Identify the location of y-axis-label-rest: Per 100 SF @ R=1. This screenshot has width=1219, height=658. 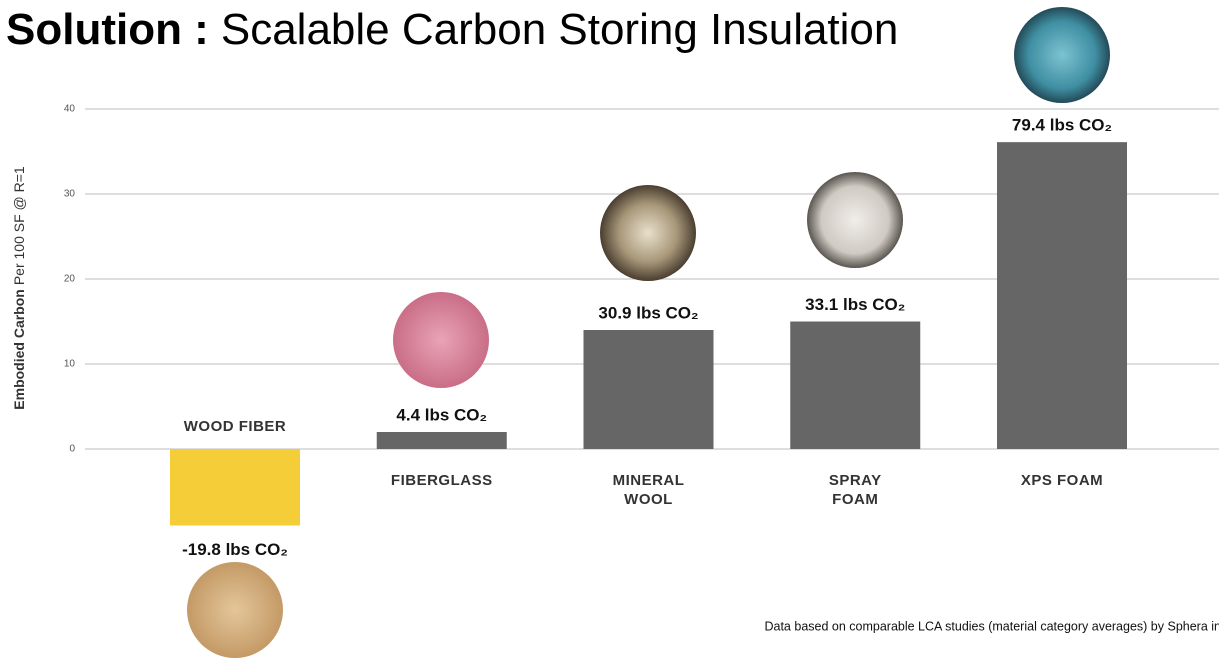
(19, 225).